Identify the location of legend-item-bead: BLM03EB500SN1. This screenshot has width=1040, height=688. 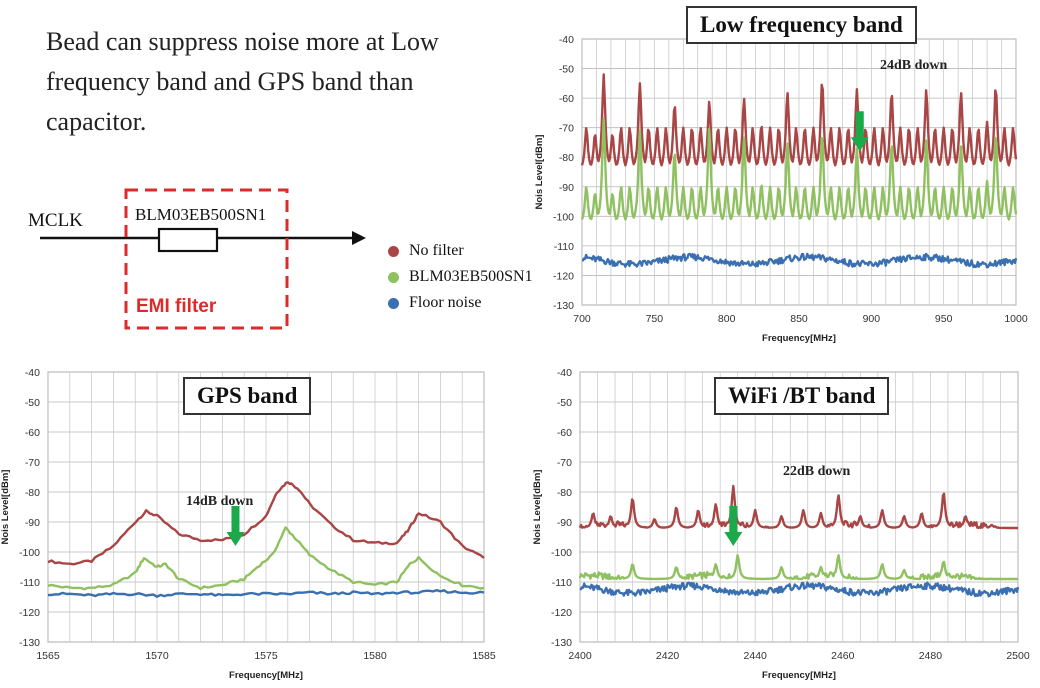
(460, 277).